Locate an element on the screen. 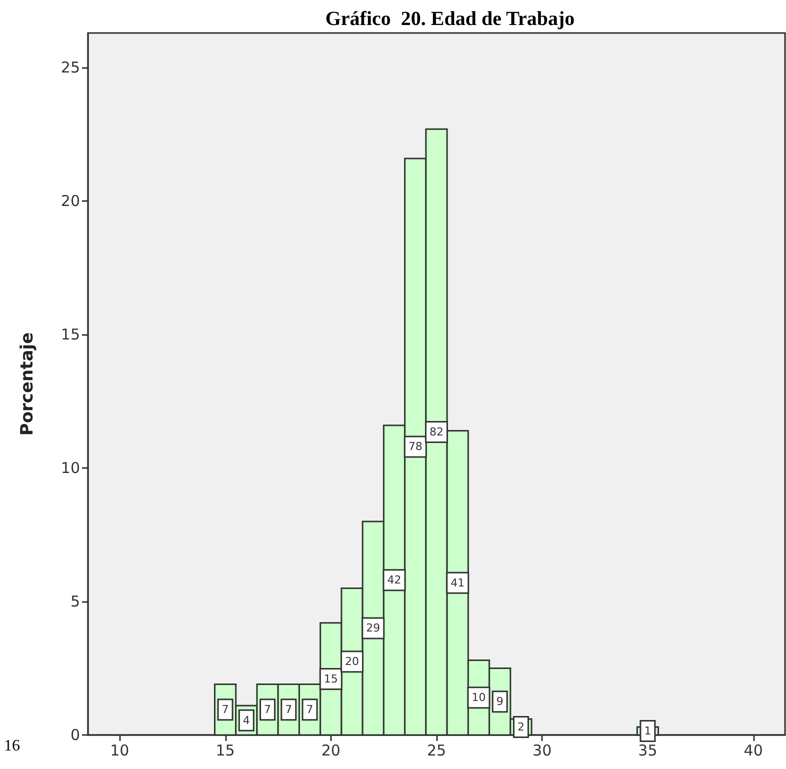  annotation: 9 is located at coordinates (500, 701).